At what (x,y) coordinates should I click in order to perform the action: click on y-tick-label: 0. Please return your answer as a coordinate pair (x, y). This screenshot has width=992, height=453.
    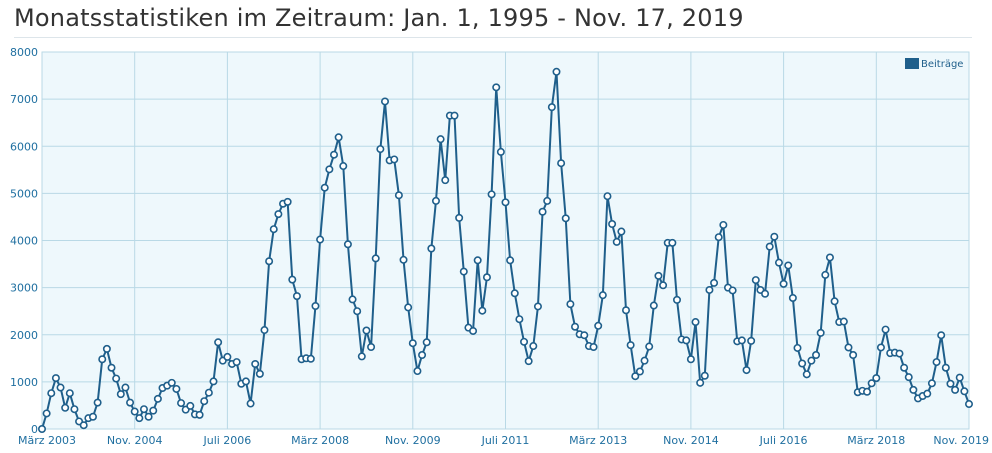
    Looking at the image, I should click on (34, 429).